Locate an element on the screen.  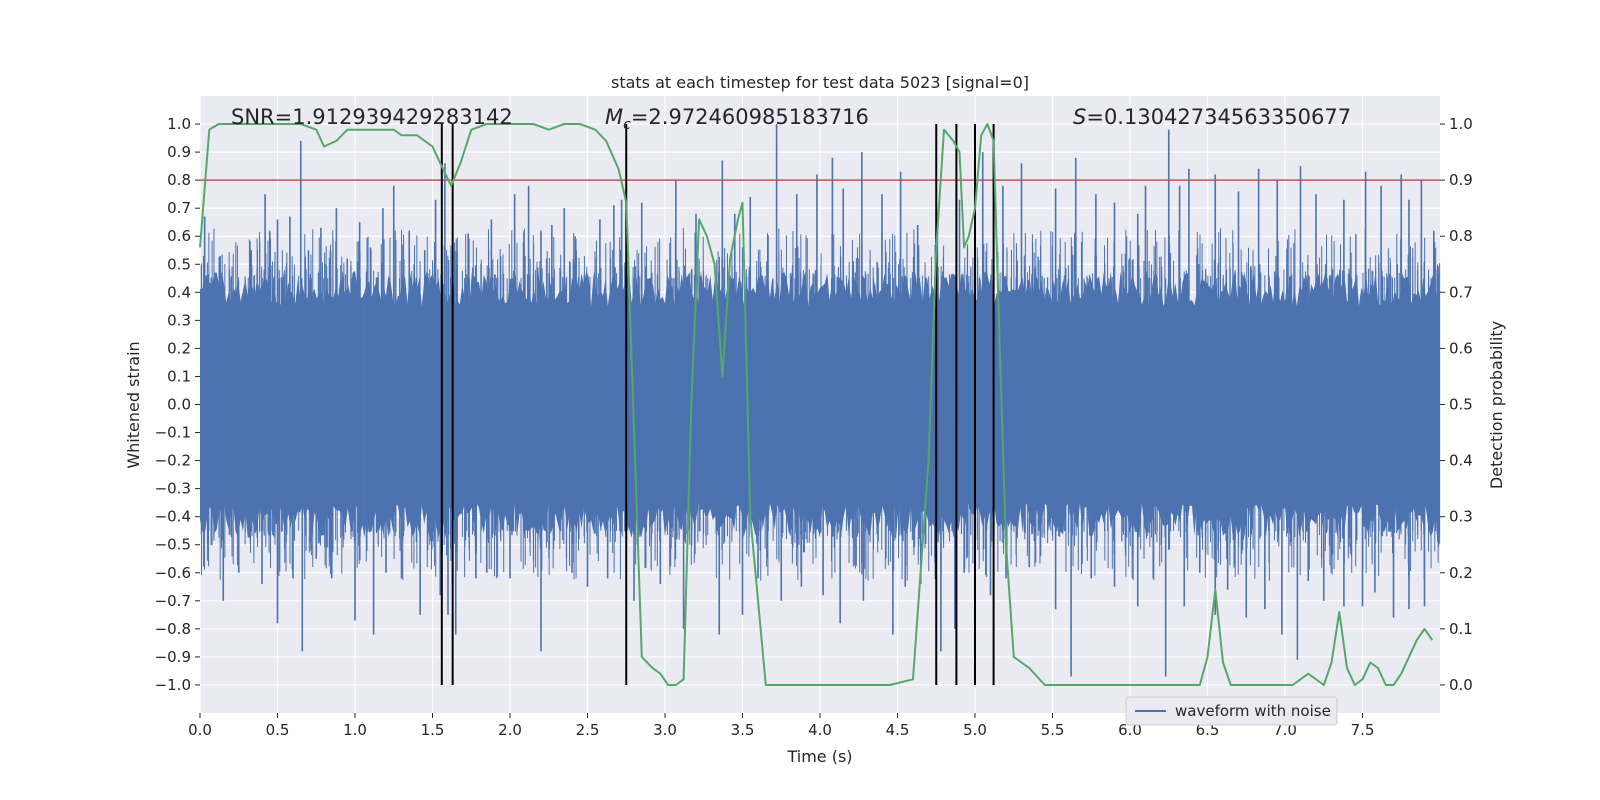
x-tick-label: 5.0 is located at coordinates (975, 730).